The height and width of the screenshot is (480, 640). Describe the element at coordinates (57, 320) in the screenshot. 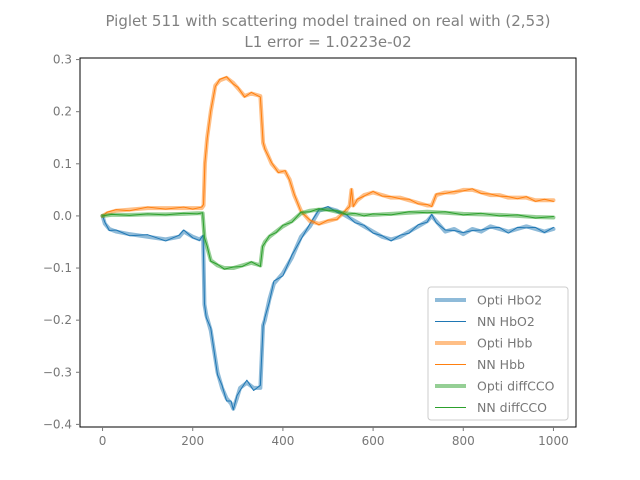

I see `y-tick-label: −0.2` at that location.